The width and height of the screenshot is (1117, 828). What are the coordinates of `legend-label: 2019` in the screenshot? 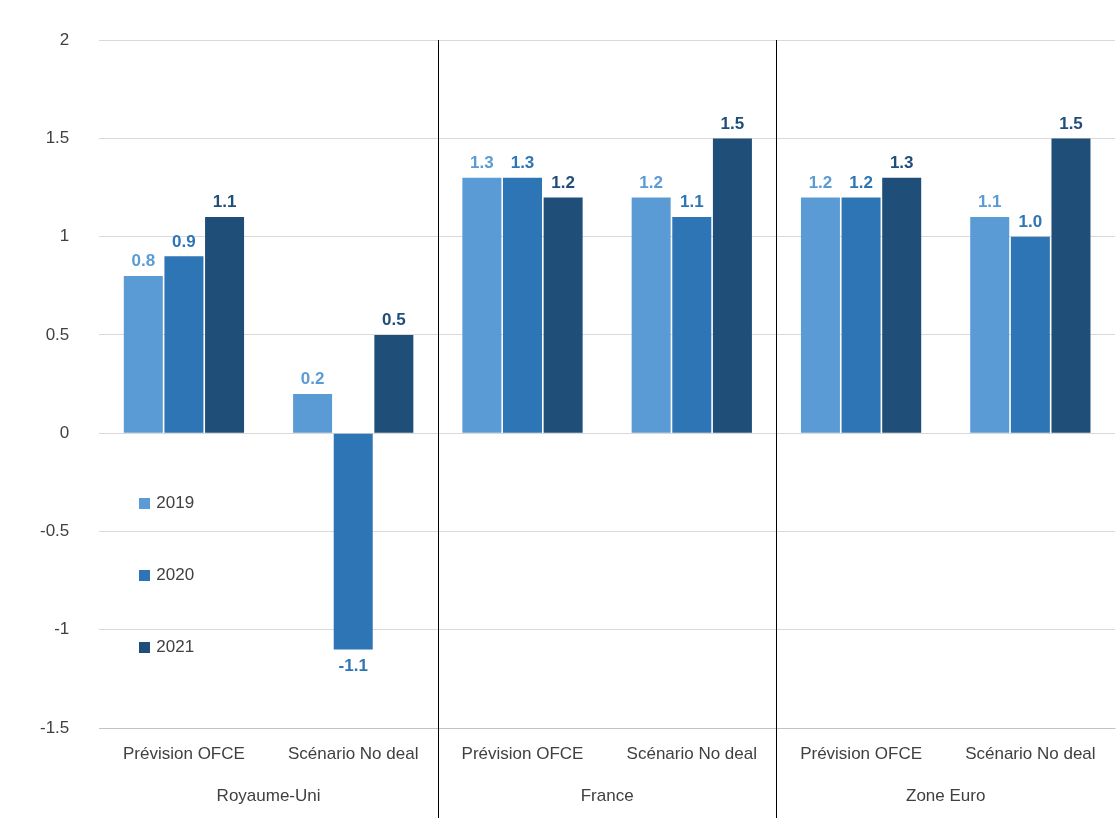 It's located at (175, 503).